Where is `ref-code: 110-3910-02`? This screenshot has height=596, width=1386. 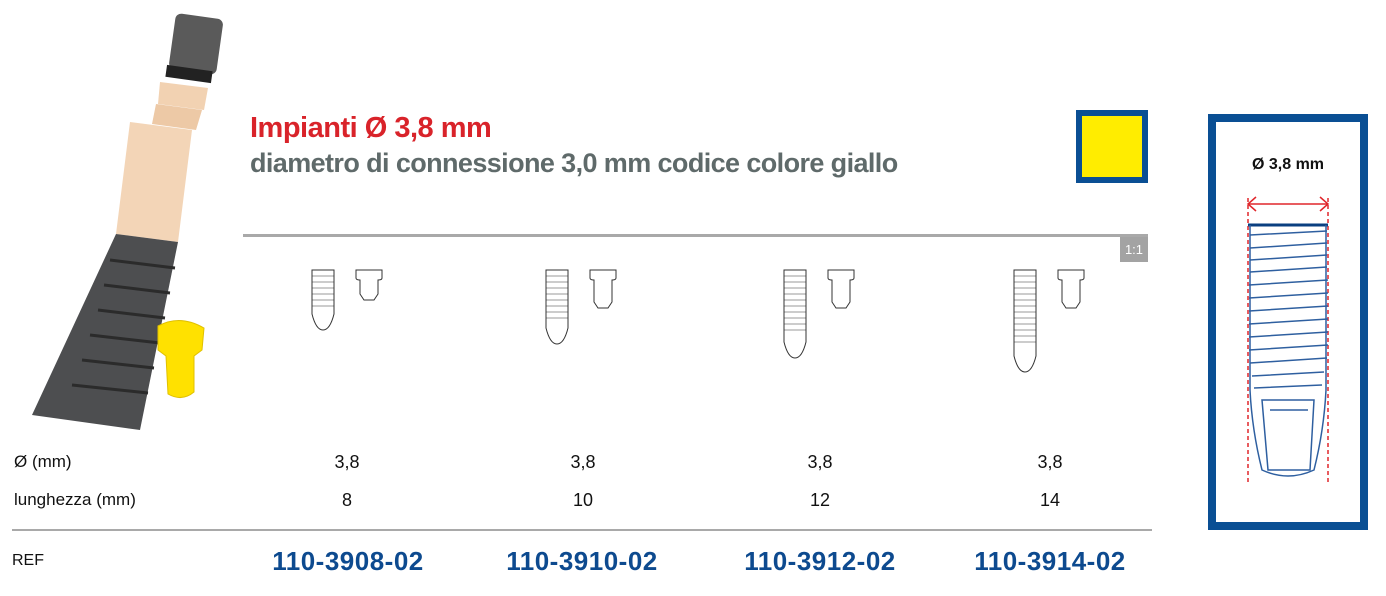
ref-code: 110-3910-02 is located at coordinates (582, 561).